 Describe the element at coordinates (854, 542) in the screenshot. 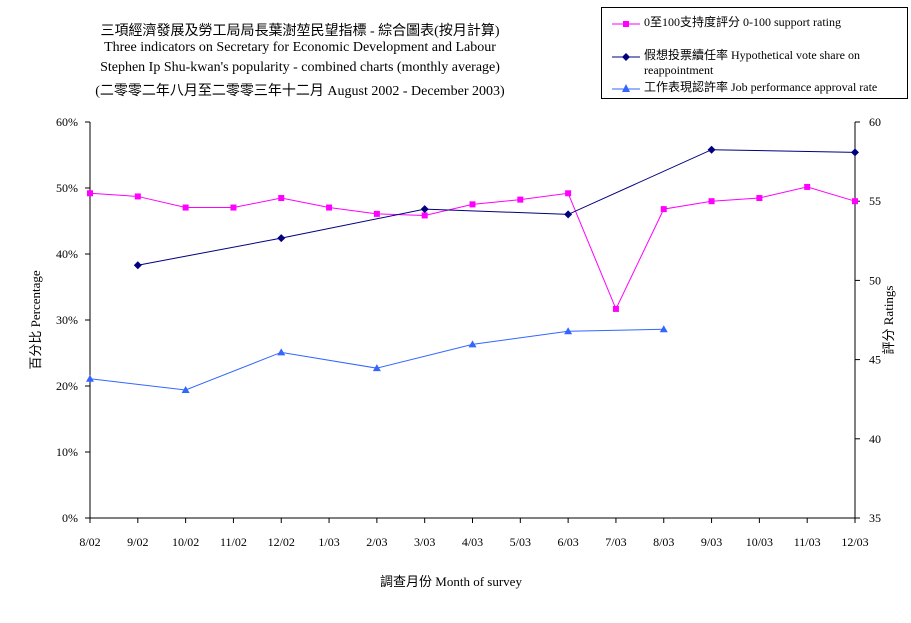

I see `x-tick-label: 12/03` at that location.